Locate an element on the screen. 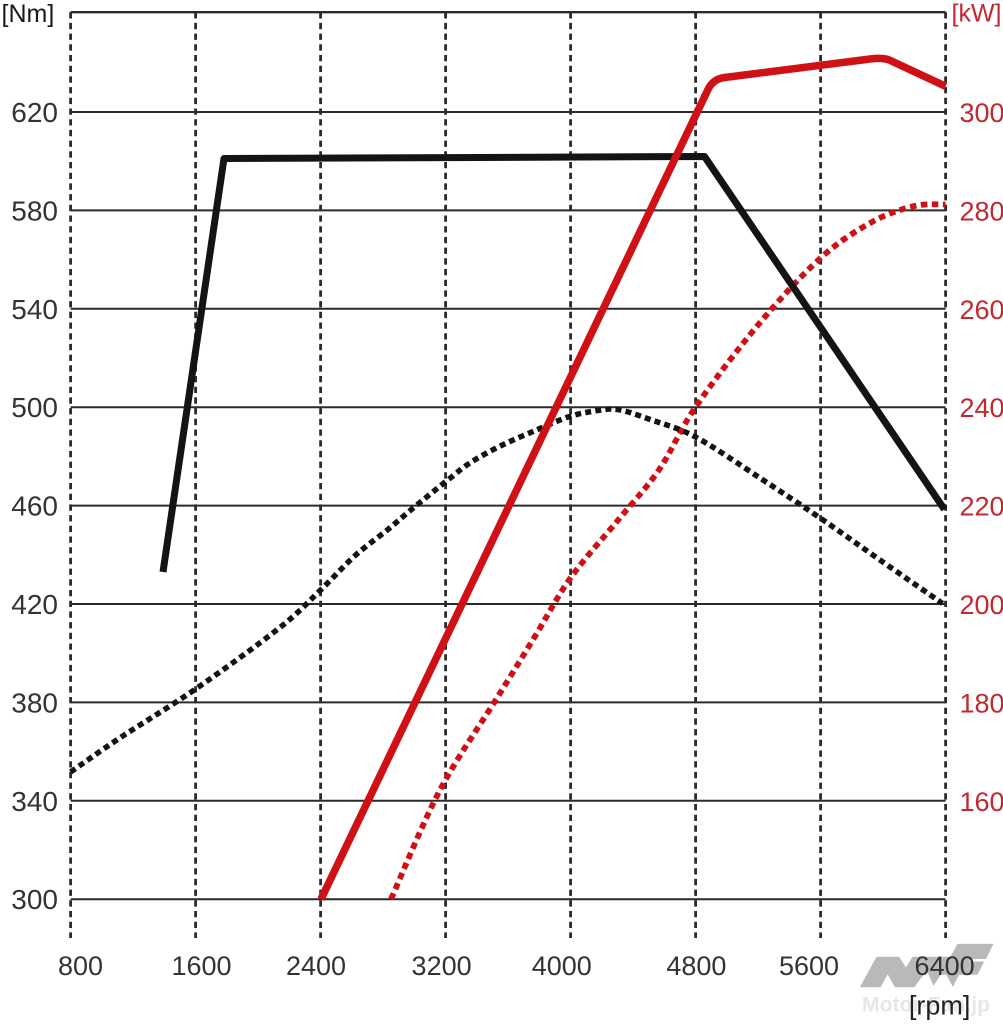 This screenshot has height=1024, width=1003. svg-text: 500 is located at coordinates (34, 407).